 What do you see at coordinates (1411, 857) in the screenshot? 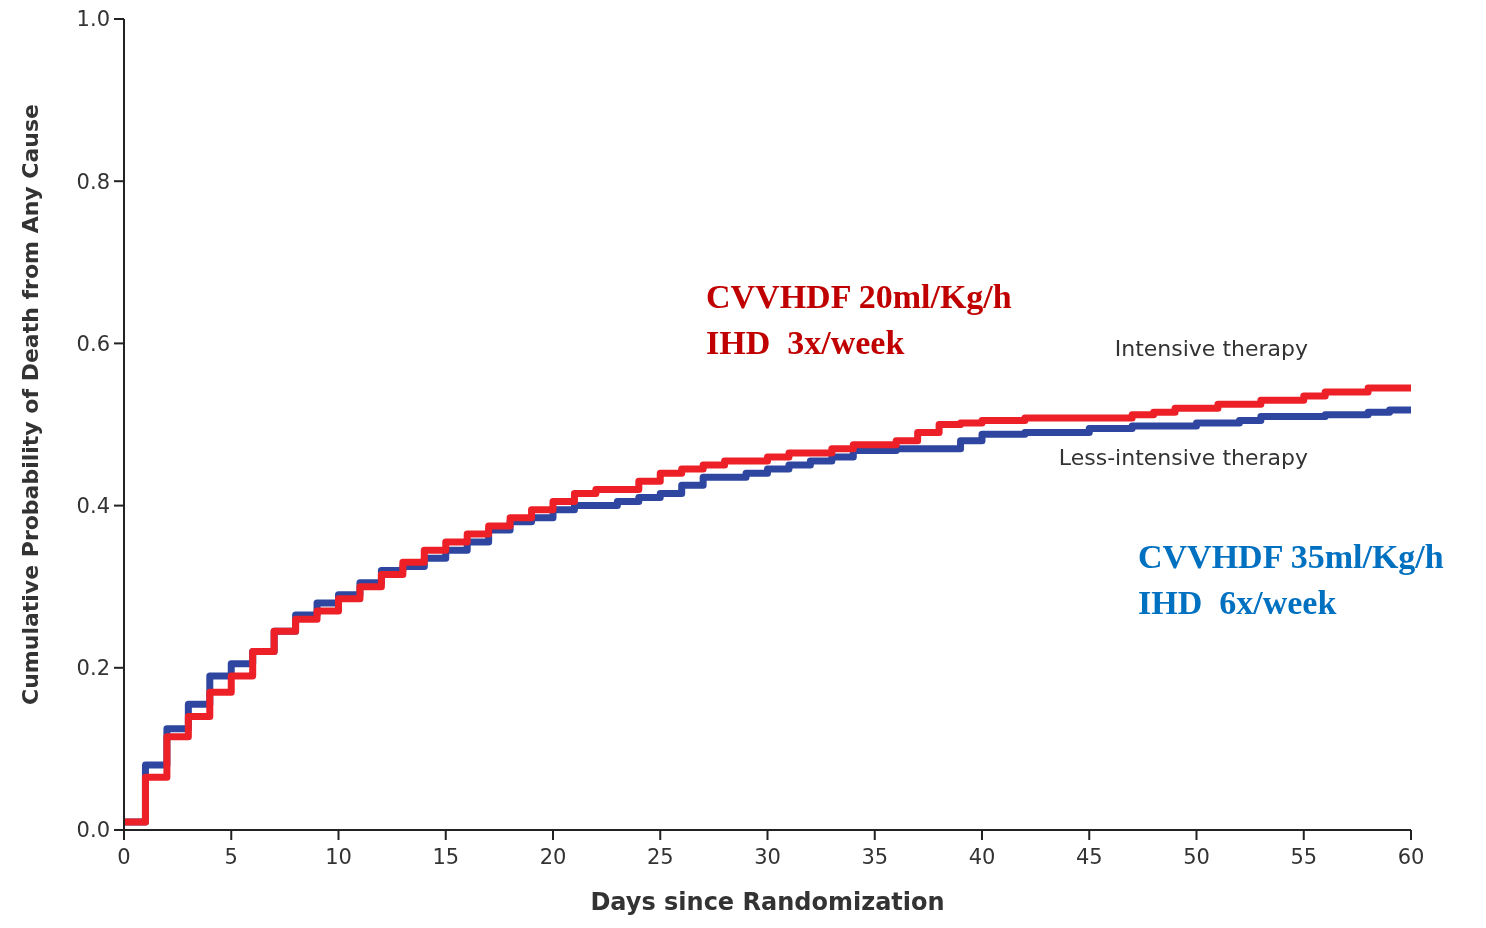
I see `x-tick-label: 60` at bounding box center [1411, 857].